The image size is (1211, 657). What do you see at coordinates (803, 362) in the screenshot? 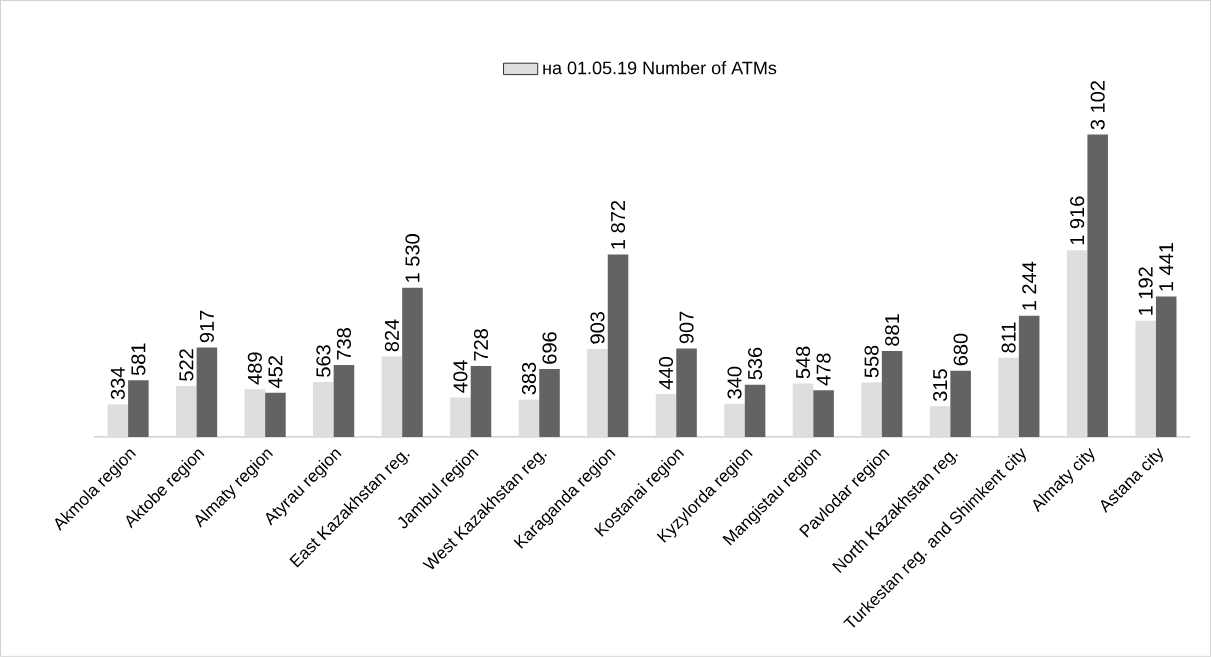
I see `data-label: 548` at bounding box center [803, 362].